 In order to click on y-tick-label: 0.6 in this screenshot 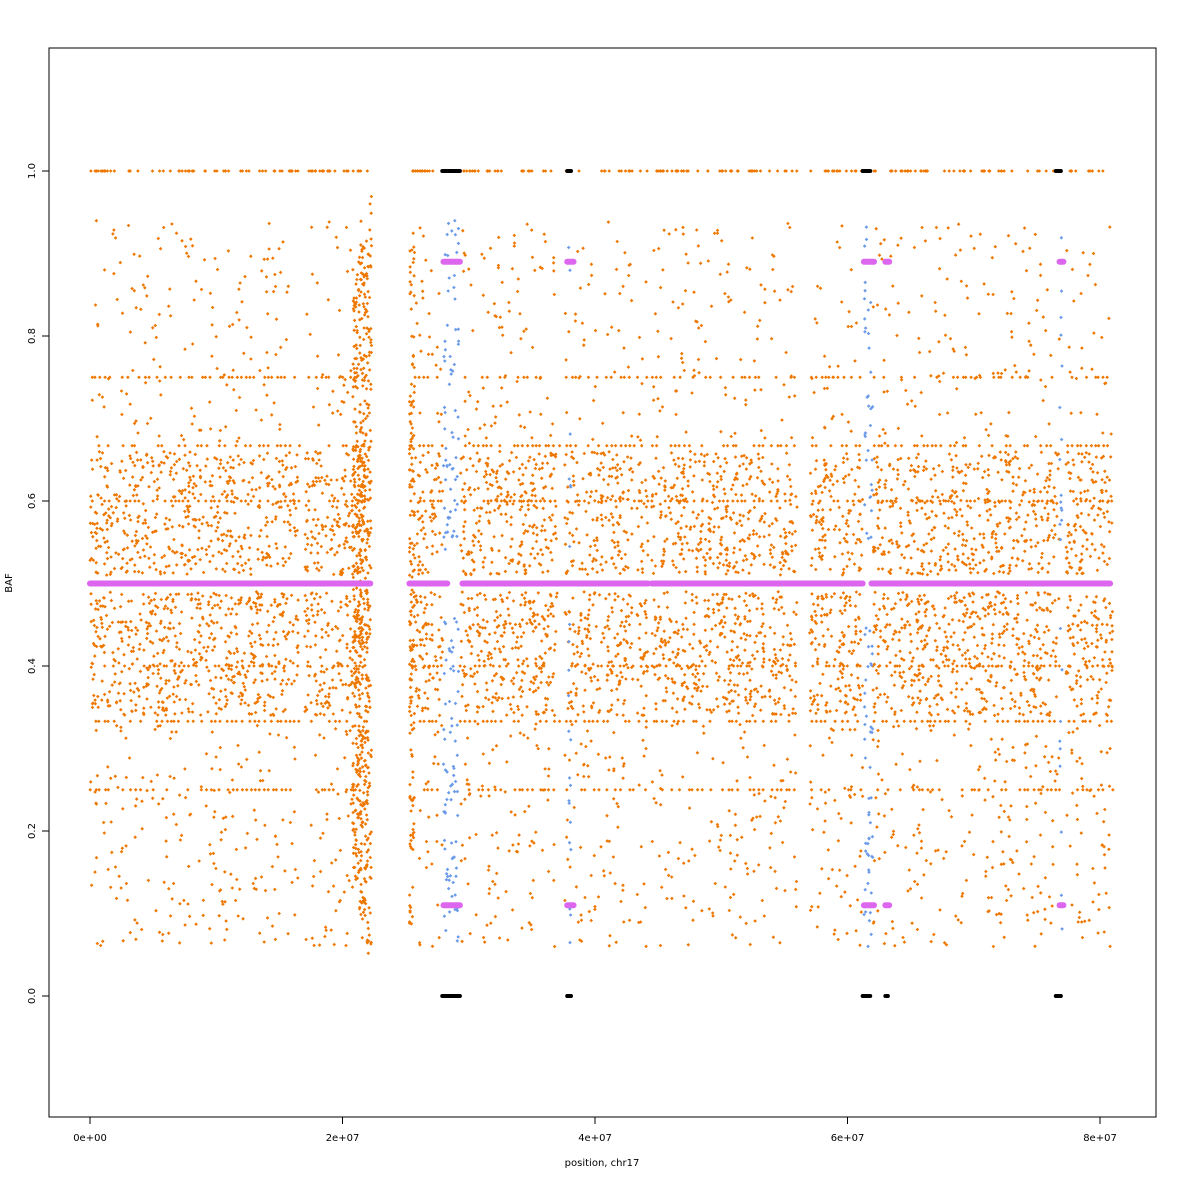, I will do `click(32, 501)`.